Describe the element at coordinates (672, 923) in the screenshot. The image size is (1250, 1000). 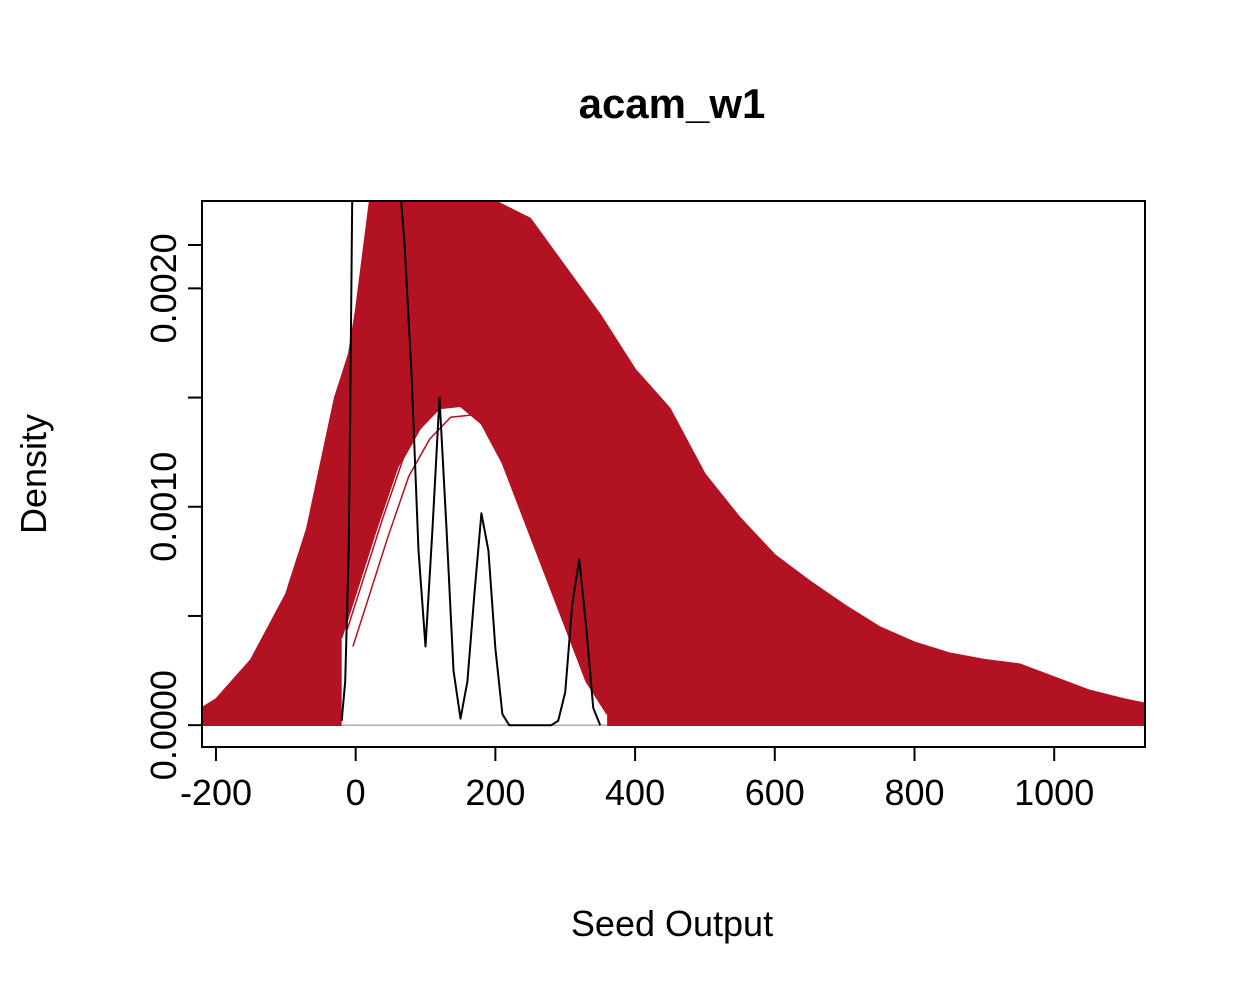
I see `x-axis-label: Seed Output` at that location.